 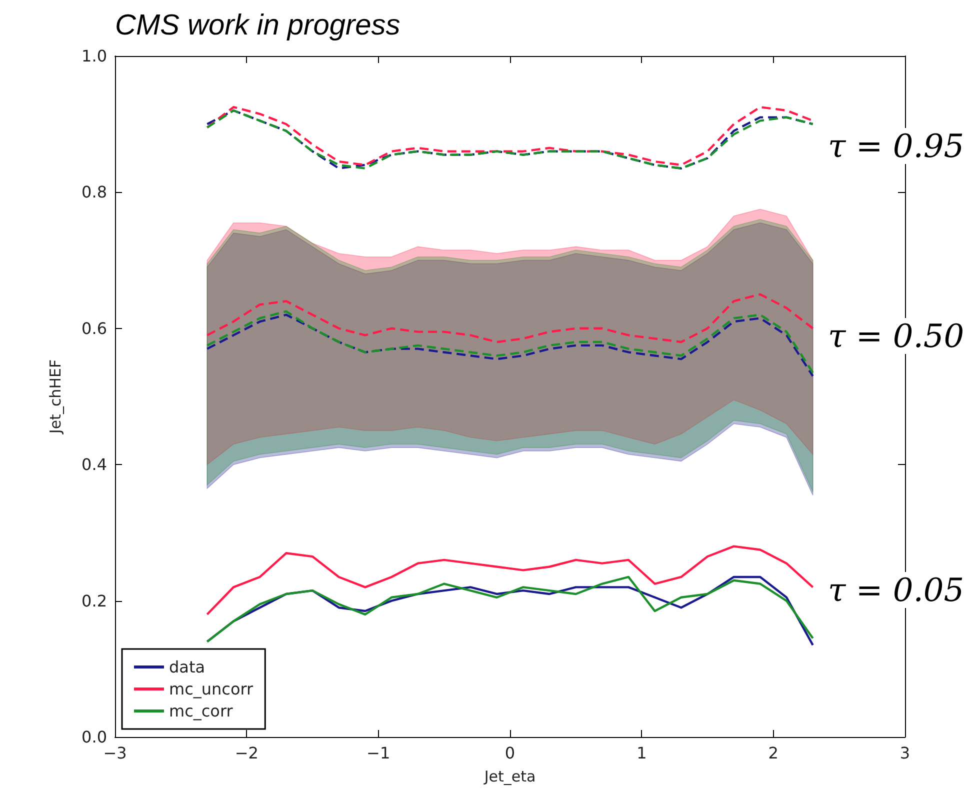 I want to click on y-tick-label: 0.0, so click(x=94, y=737).